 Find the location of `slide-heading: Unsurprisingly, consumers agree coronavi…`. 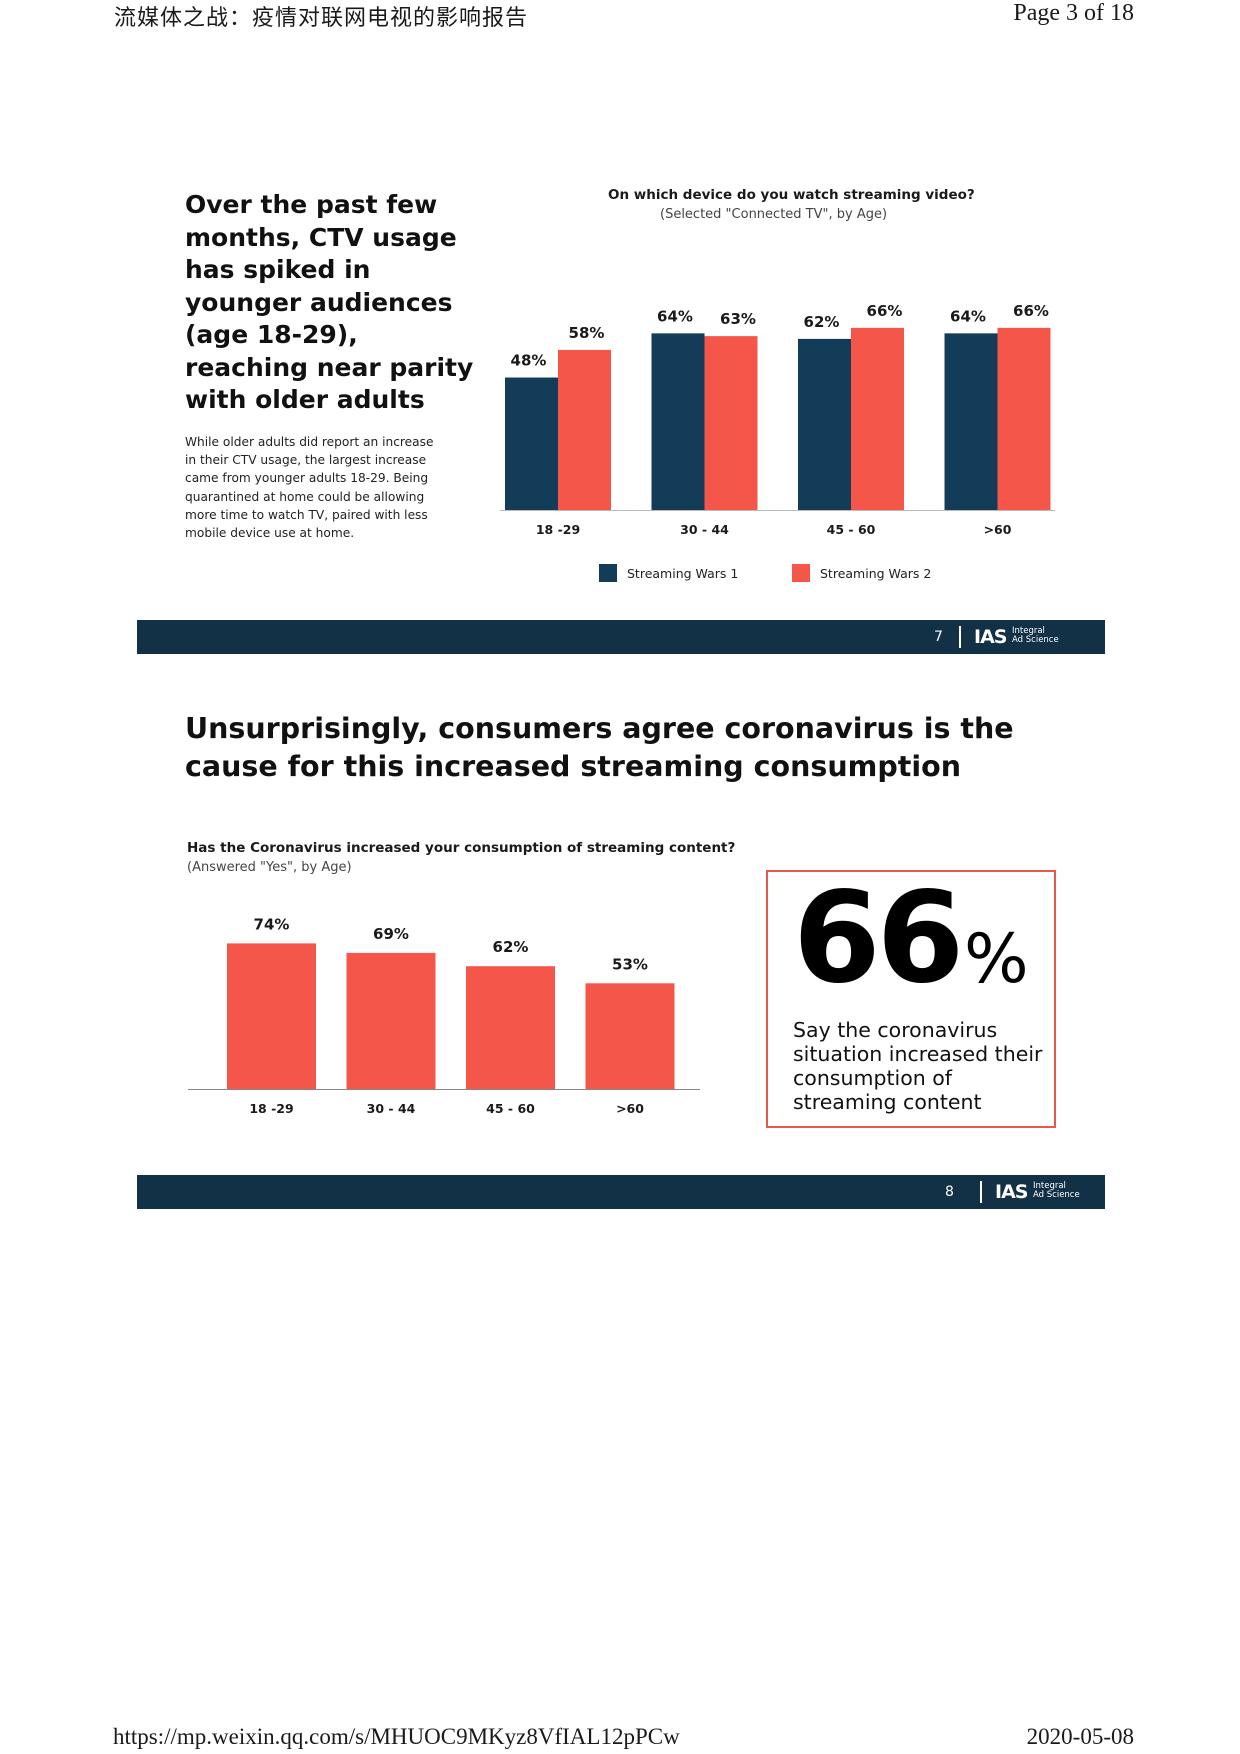

slide-heading: Unsurprisingly, consumers agree coronavi… is located at coordinates (599, 747).